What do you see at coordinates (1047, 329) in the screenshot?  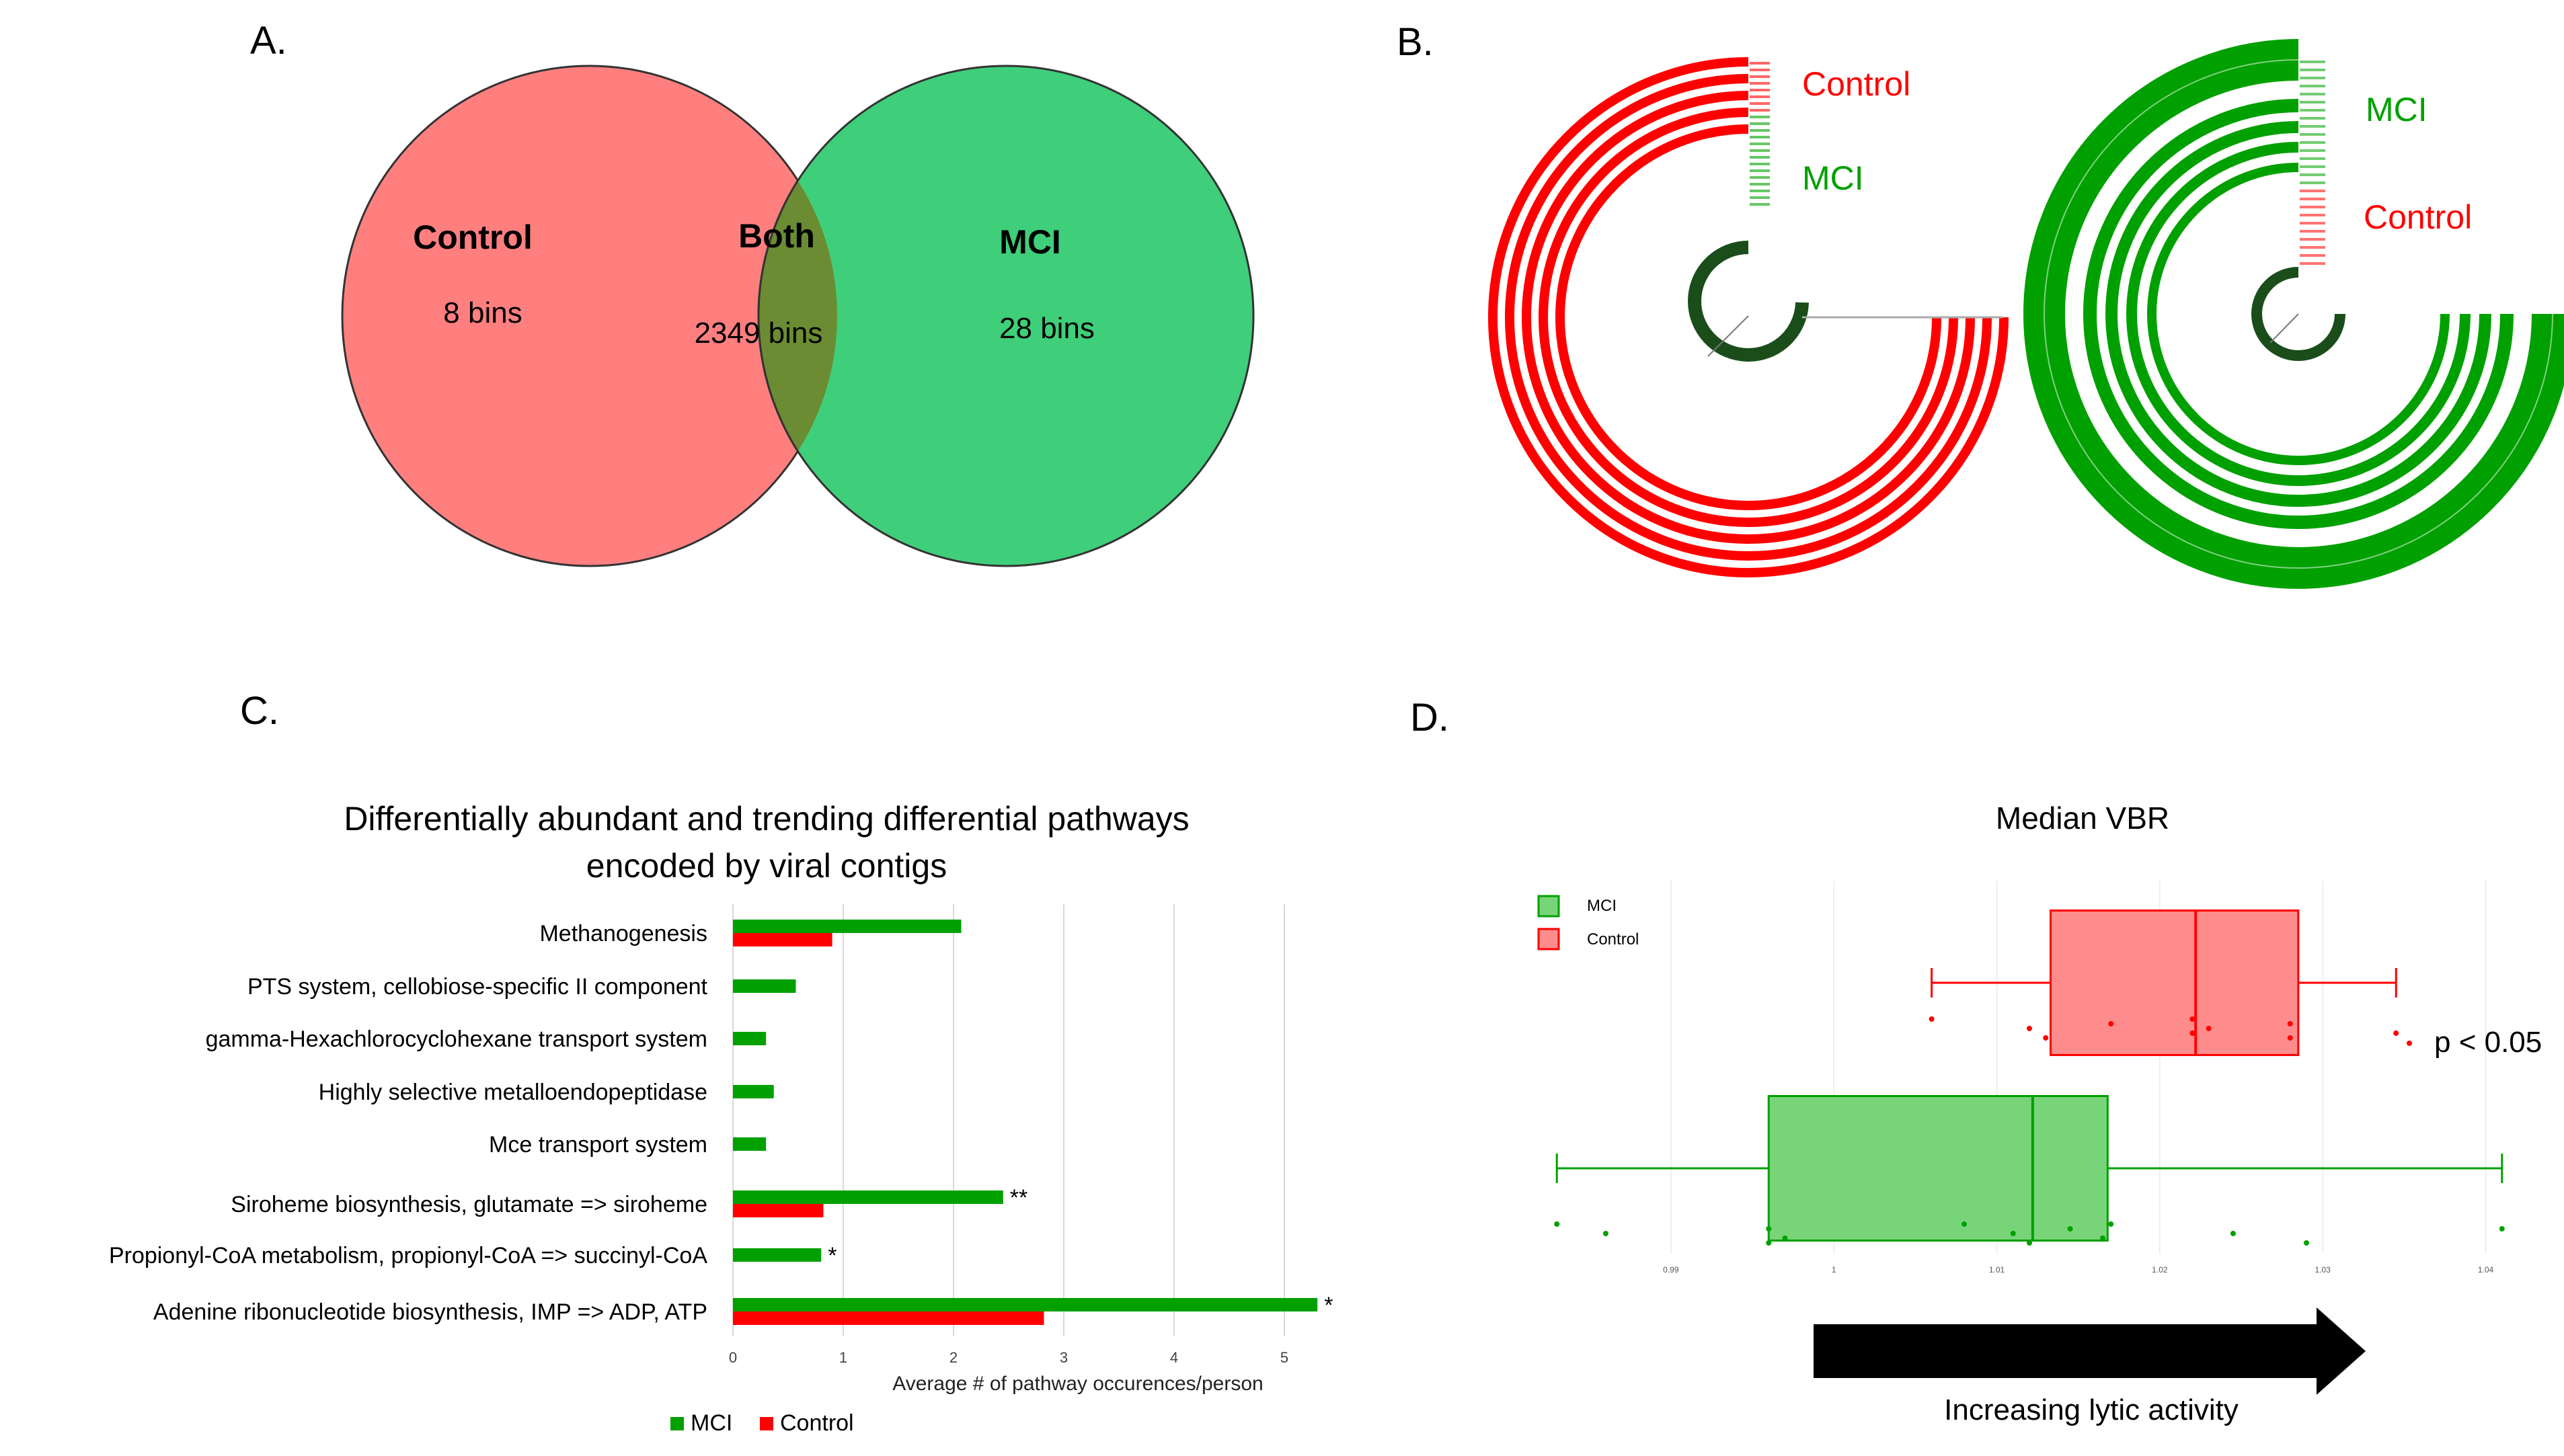 I see `venn-mci-count: 28 bins` at bounding box center [1047, 329].